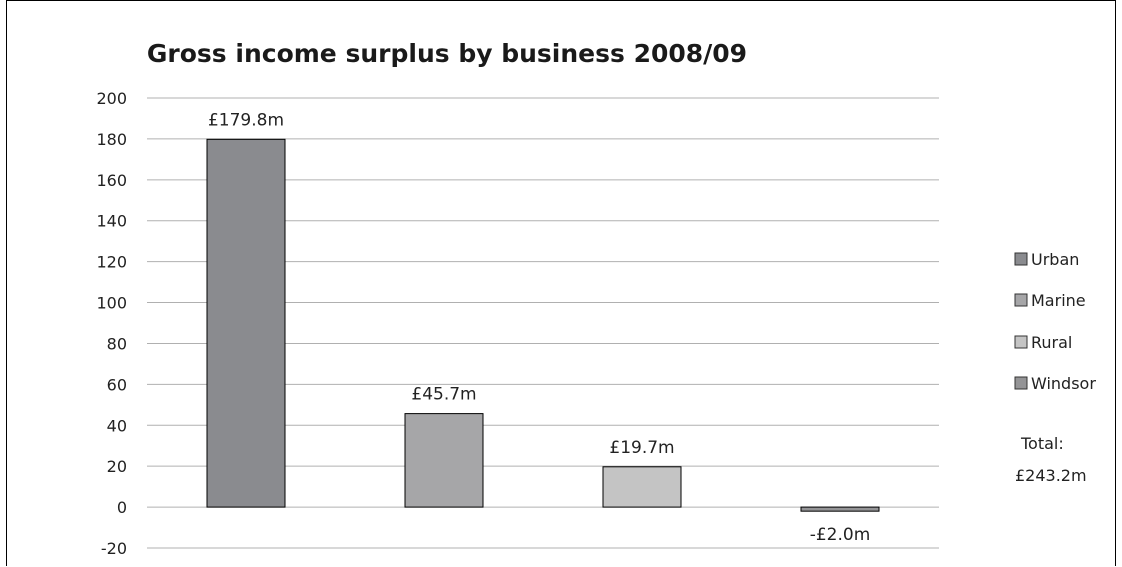 This screenshot has height=567, width=1122. I want to click on y-tick-label: 40, so click(117, 425).